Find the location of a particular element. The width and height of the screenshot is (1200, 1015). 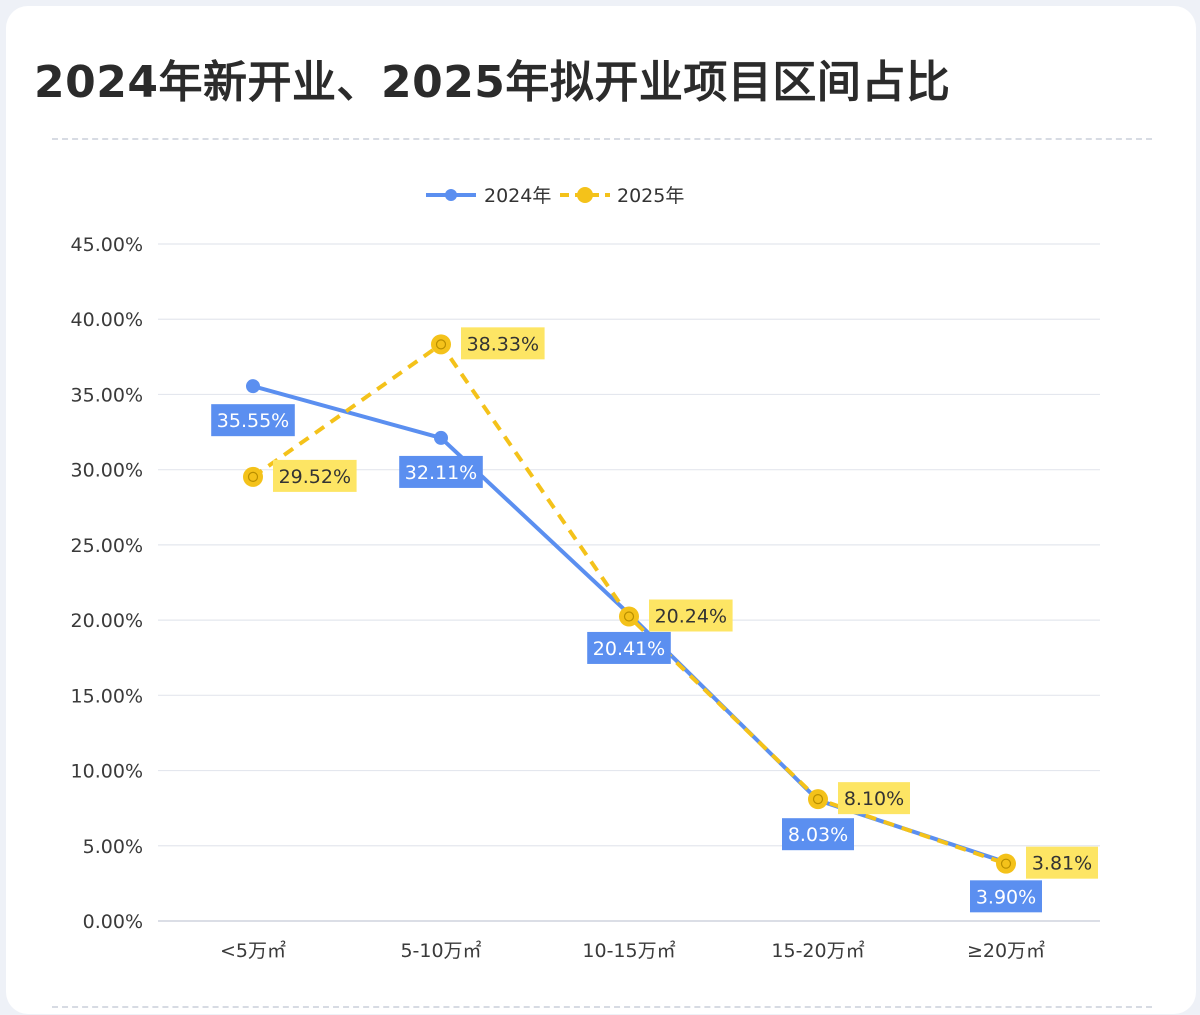

data-label-2025-text: 20.24% is located at coordinates (691, 617).